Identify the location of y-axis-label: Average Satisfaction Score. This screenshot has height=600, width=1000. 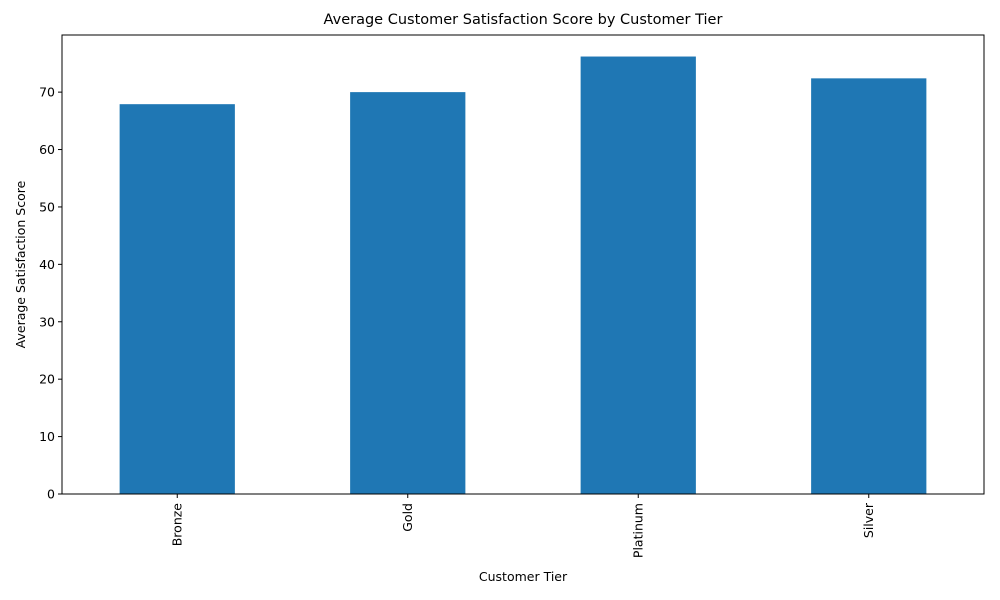
(20, 264).